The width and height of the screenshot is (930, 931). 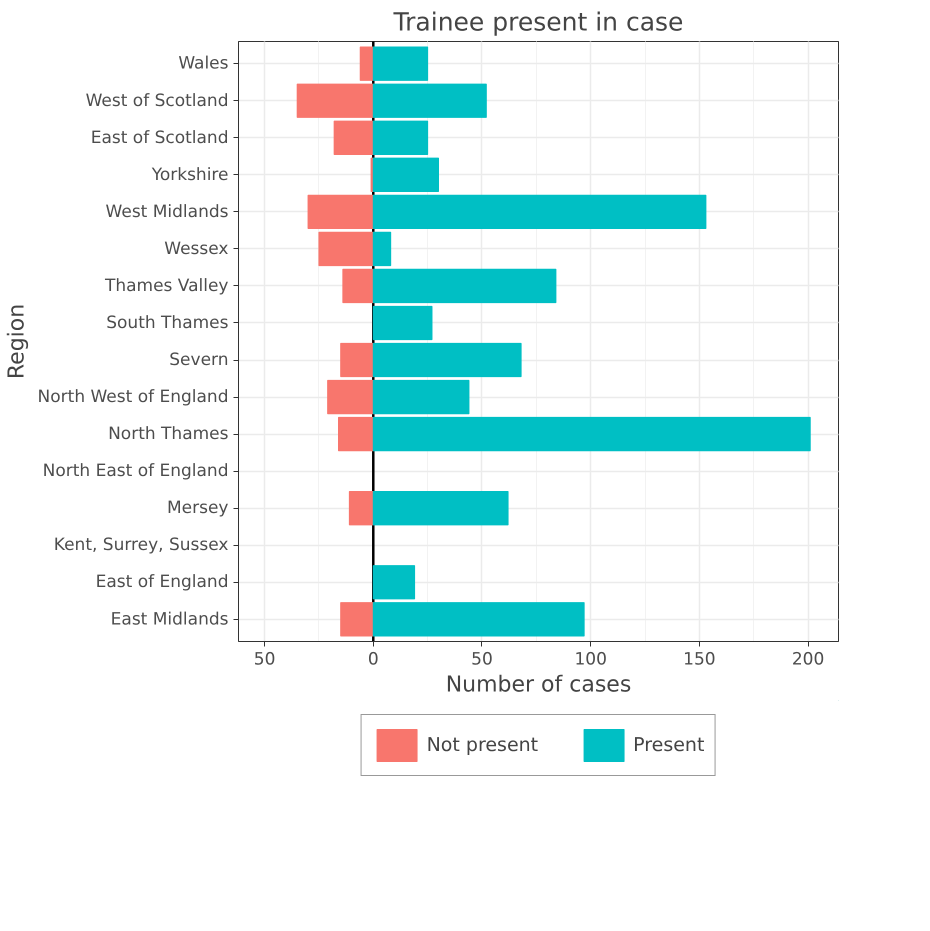 I want to click on y-tick-label: Severn, so click(x=198, y=360).